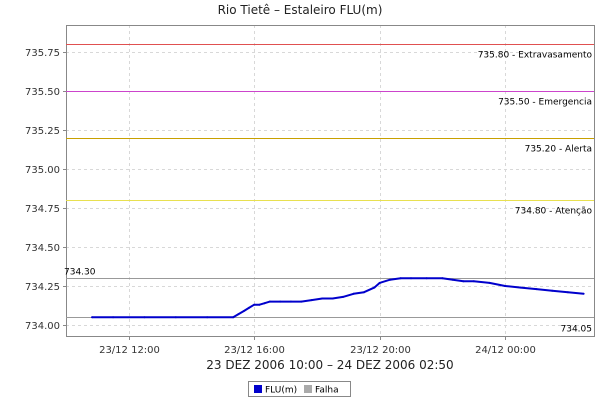  What do you see at coordinates (300, 10) in the screenshot?
I see `chart-title: Rio Tietê – Estaleiro FLU(m)` at bounding box center [300, 10].